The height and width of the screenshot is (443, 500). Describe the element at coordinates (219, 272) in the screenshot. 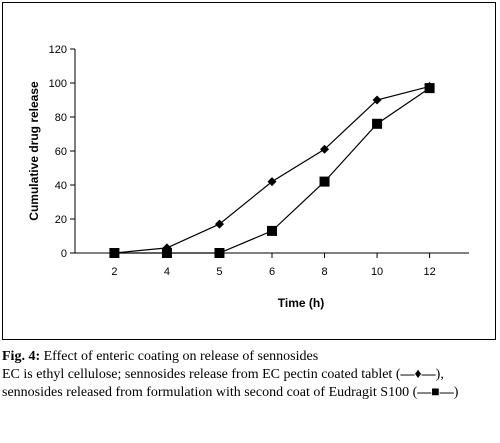

I see `x-tick-label: 5` at that location.